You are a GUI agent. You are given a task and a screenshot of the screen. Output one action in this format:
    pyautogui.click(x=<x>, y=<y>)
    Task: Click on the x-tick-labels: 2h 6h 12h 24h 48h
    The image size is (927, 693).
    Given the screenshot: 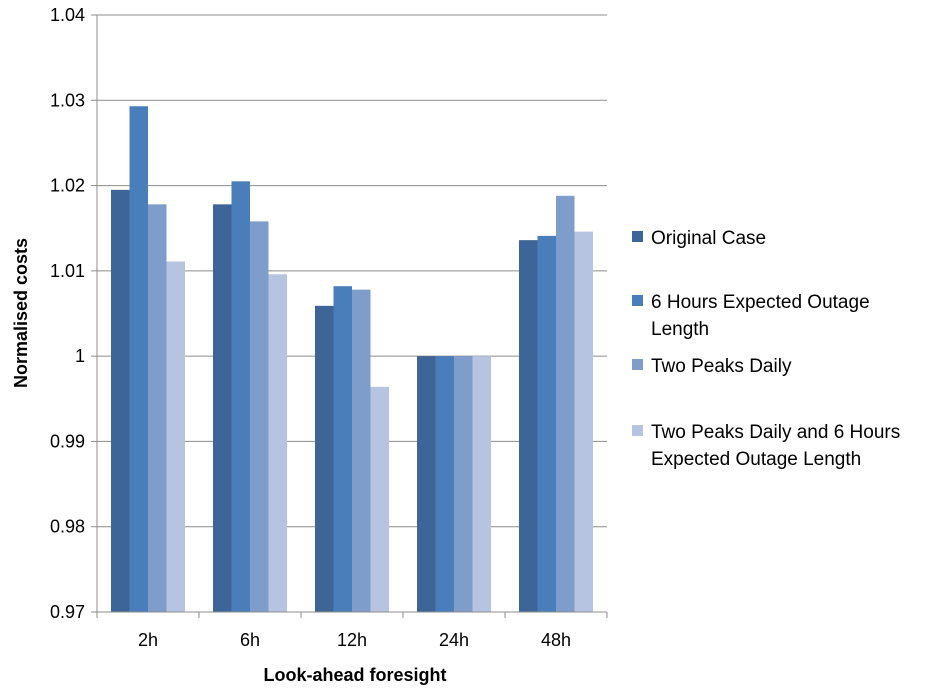 What is the action you would take?
    pyautogui.click(x=354, y=640)
    